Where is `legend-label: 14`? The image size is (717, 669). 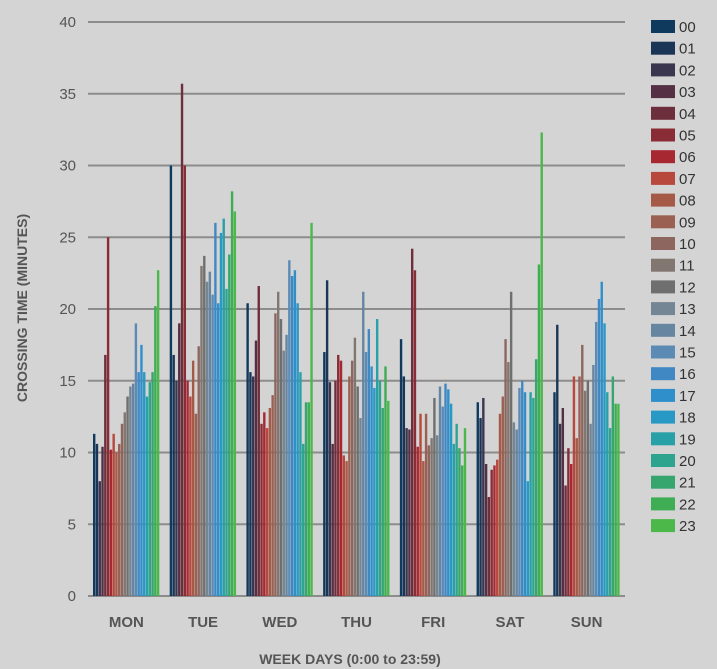
legend-label: 14 is located at coordinates (687, 331).